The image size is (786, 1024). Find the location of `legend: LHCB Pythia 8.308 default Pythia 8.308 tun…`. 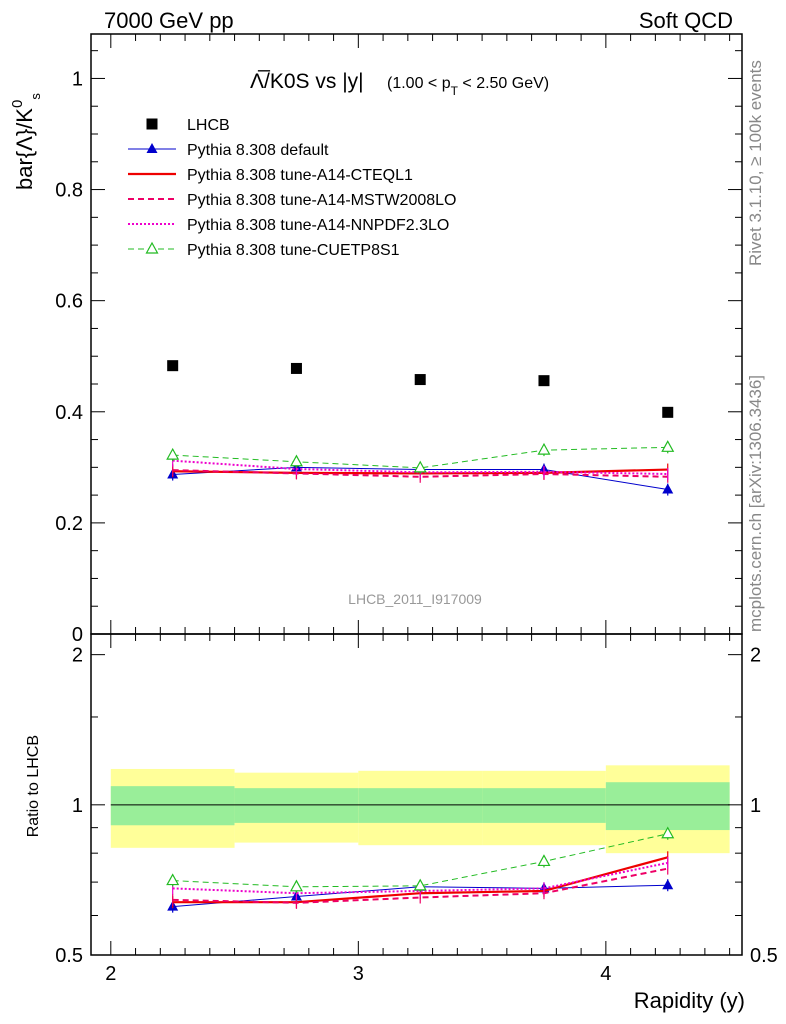

legend: LHCB Pythia 8.308 default Pythia 8.308 tun… is located at coordinates (292, 188).